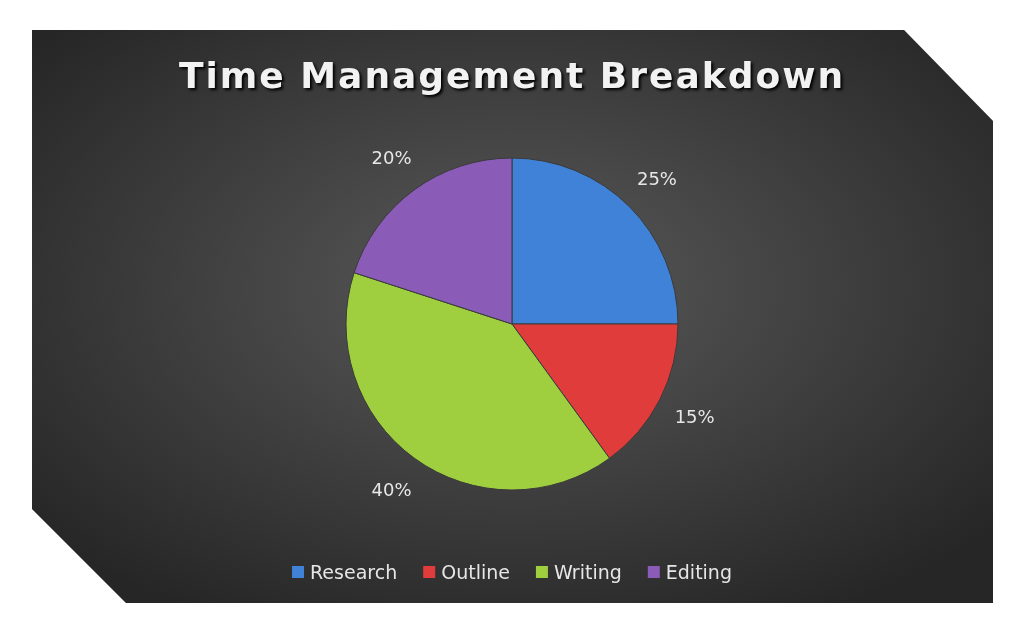 This screenshot has height=634, width=1024. Describe the element at coordinates (475, 571) in the screenshot. I see `legend-label: Outline` at that location.